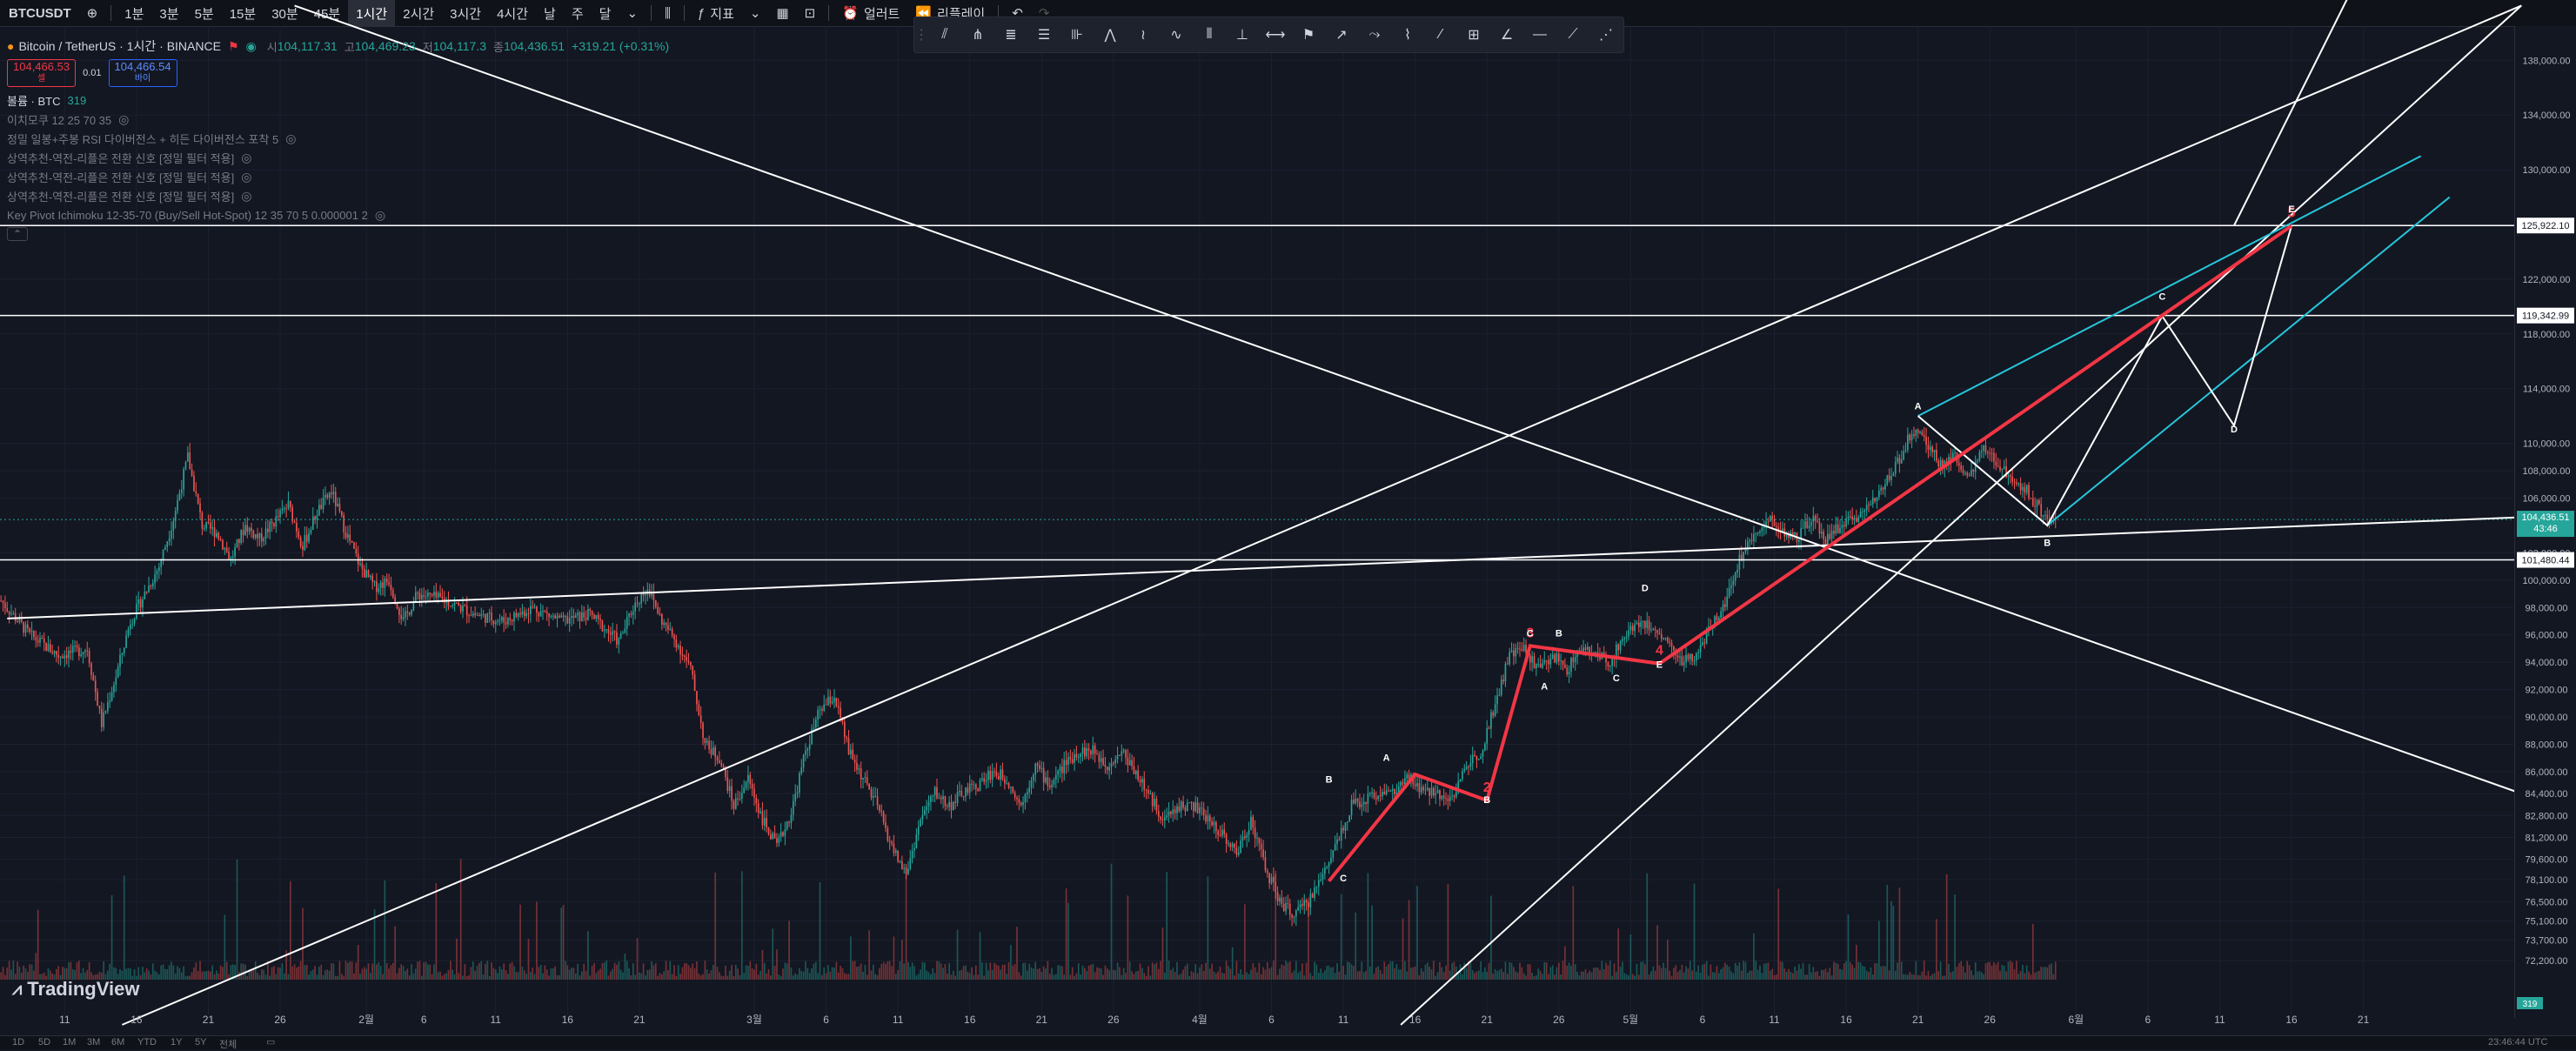 This screenshot has width=2576, height=1051. Describe the element at coordinates (1275, 35) in the screenshot. I see `date-range-tool: ⟷` at that location.